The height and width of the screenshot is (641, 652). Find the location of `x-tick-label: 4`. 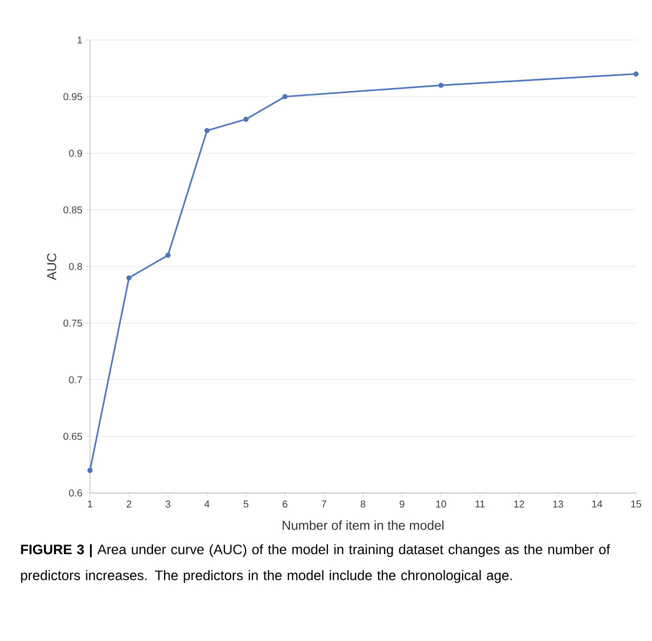

x-tick-label: 4 is located at coordinates (207, 504).